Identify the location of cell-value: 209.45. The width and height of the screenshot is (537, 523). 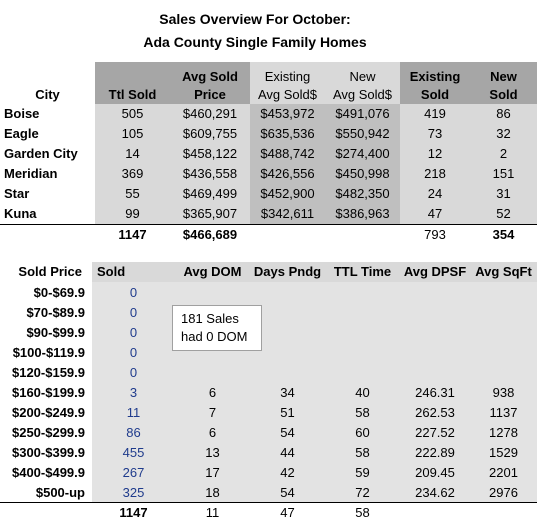
(435, 472).